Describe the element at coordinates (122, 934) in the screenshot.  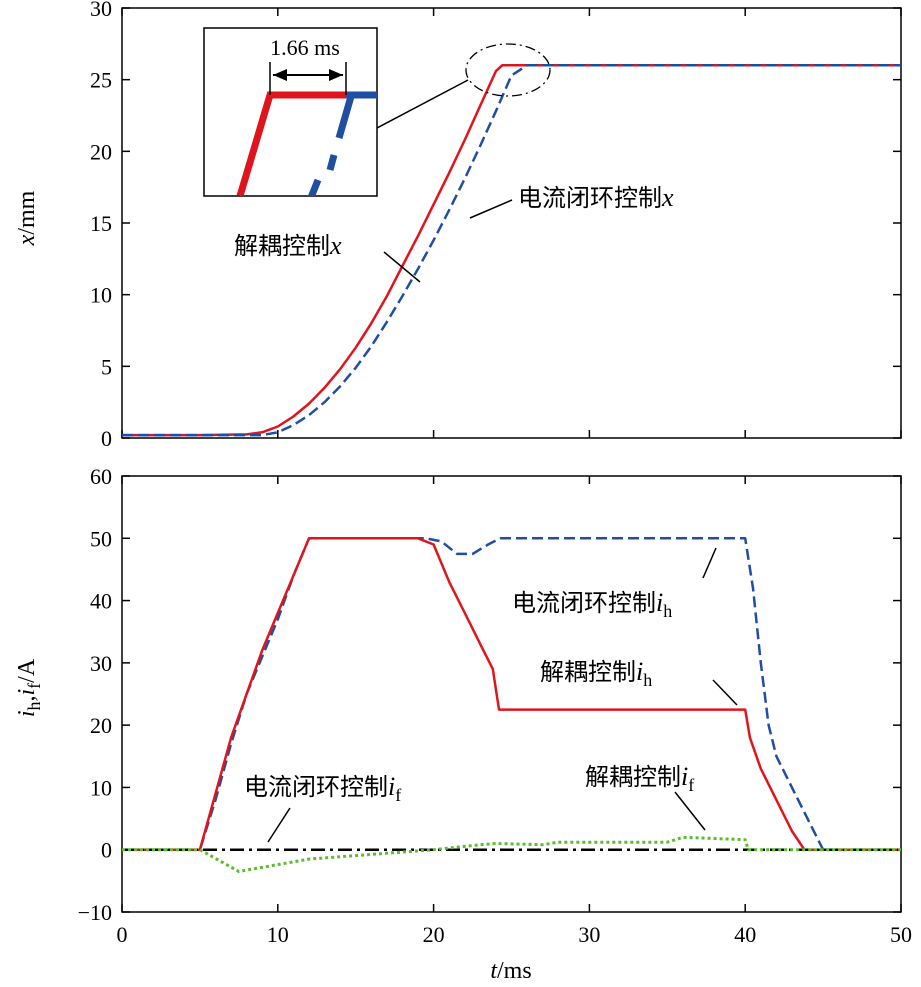
I see `x-tick-label: 0` at that location.